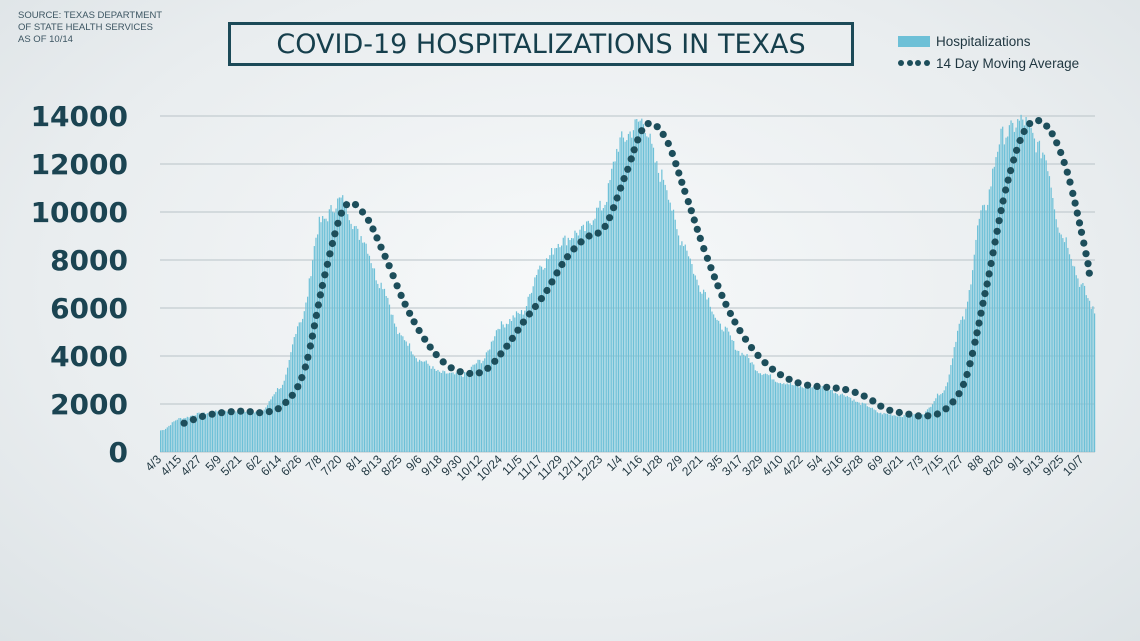 The width and height of the screenshot is (1140, 641). What do you see at coordinates (792, 465) in the screenshot?
I see `x-tick-label: 4/22` at bounding box center [792, 465].